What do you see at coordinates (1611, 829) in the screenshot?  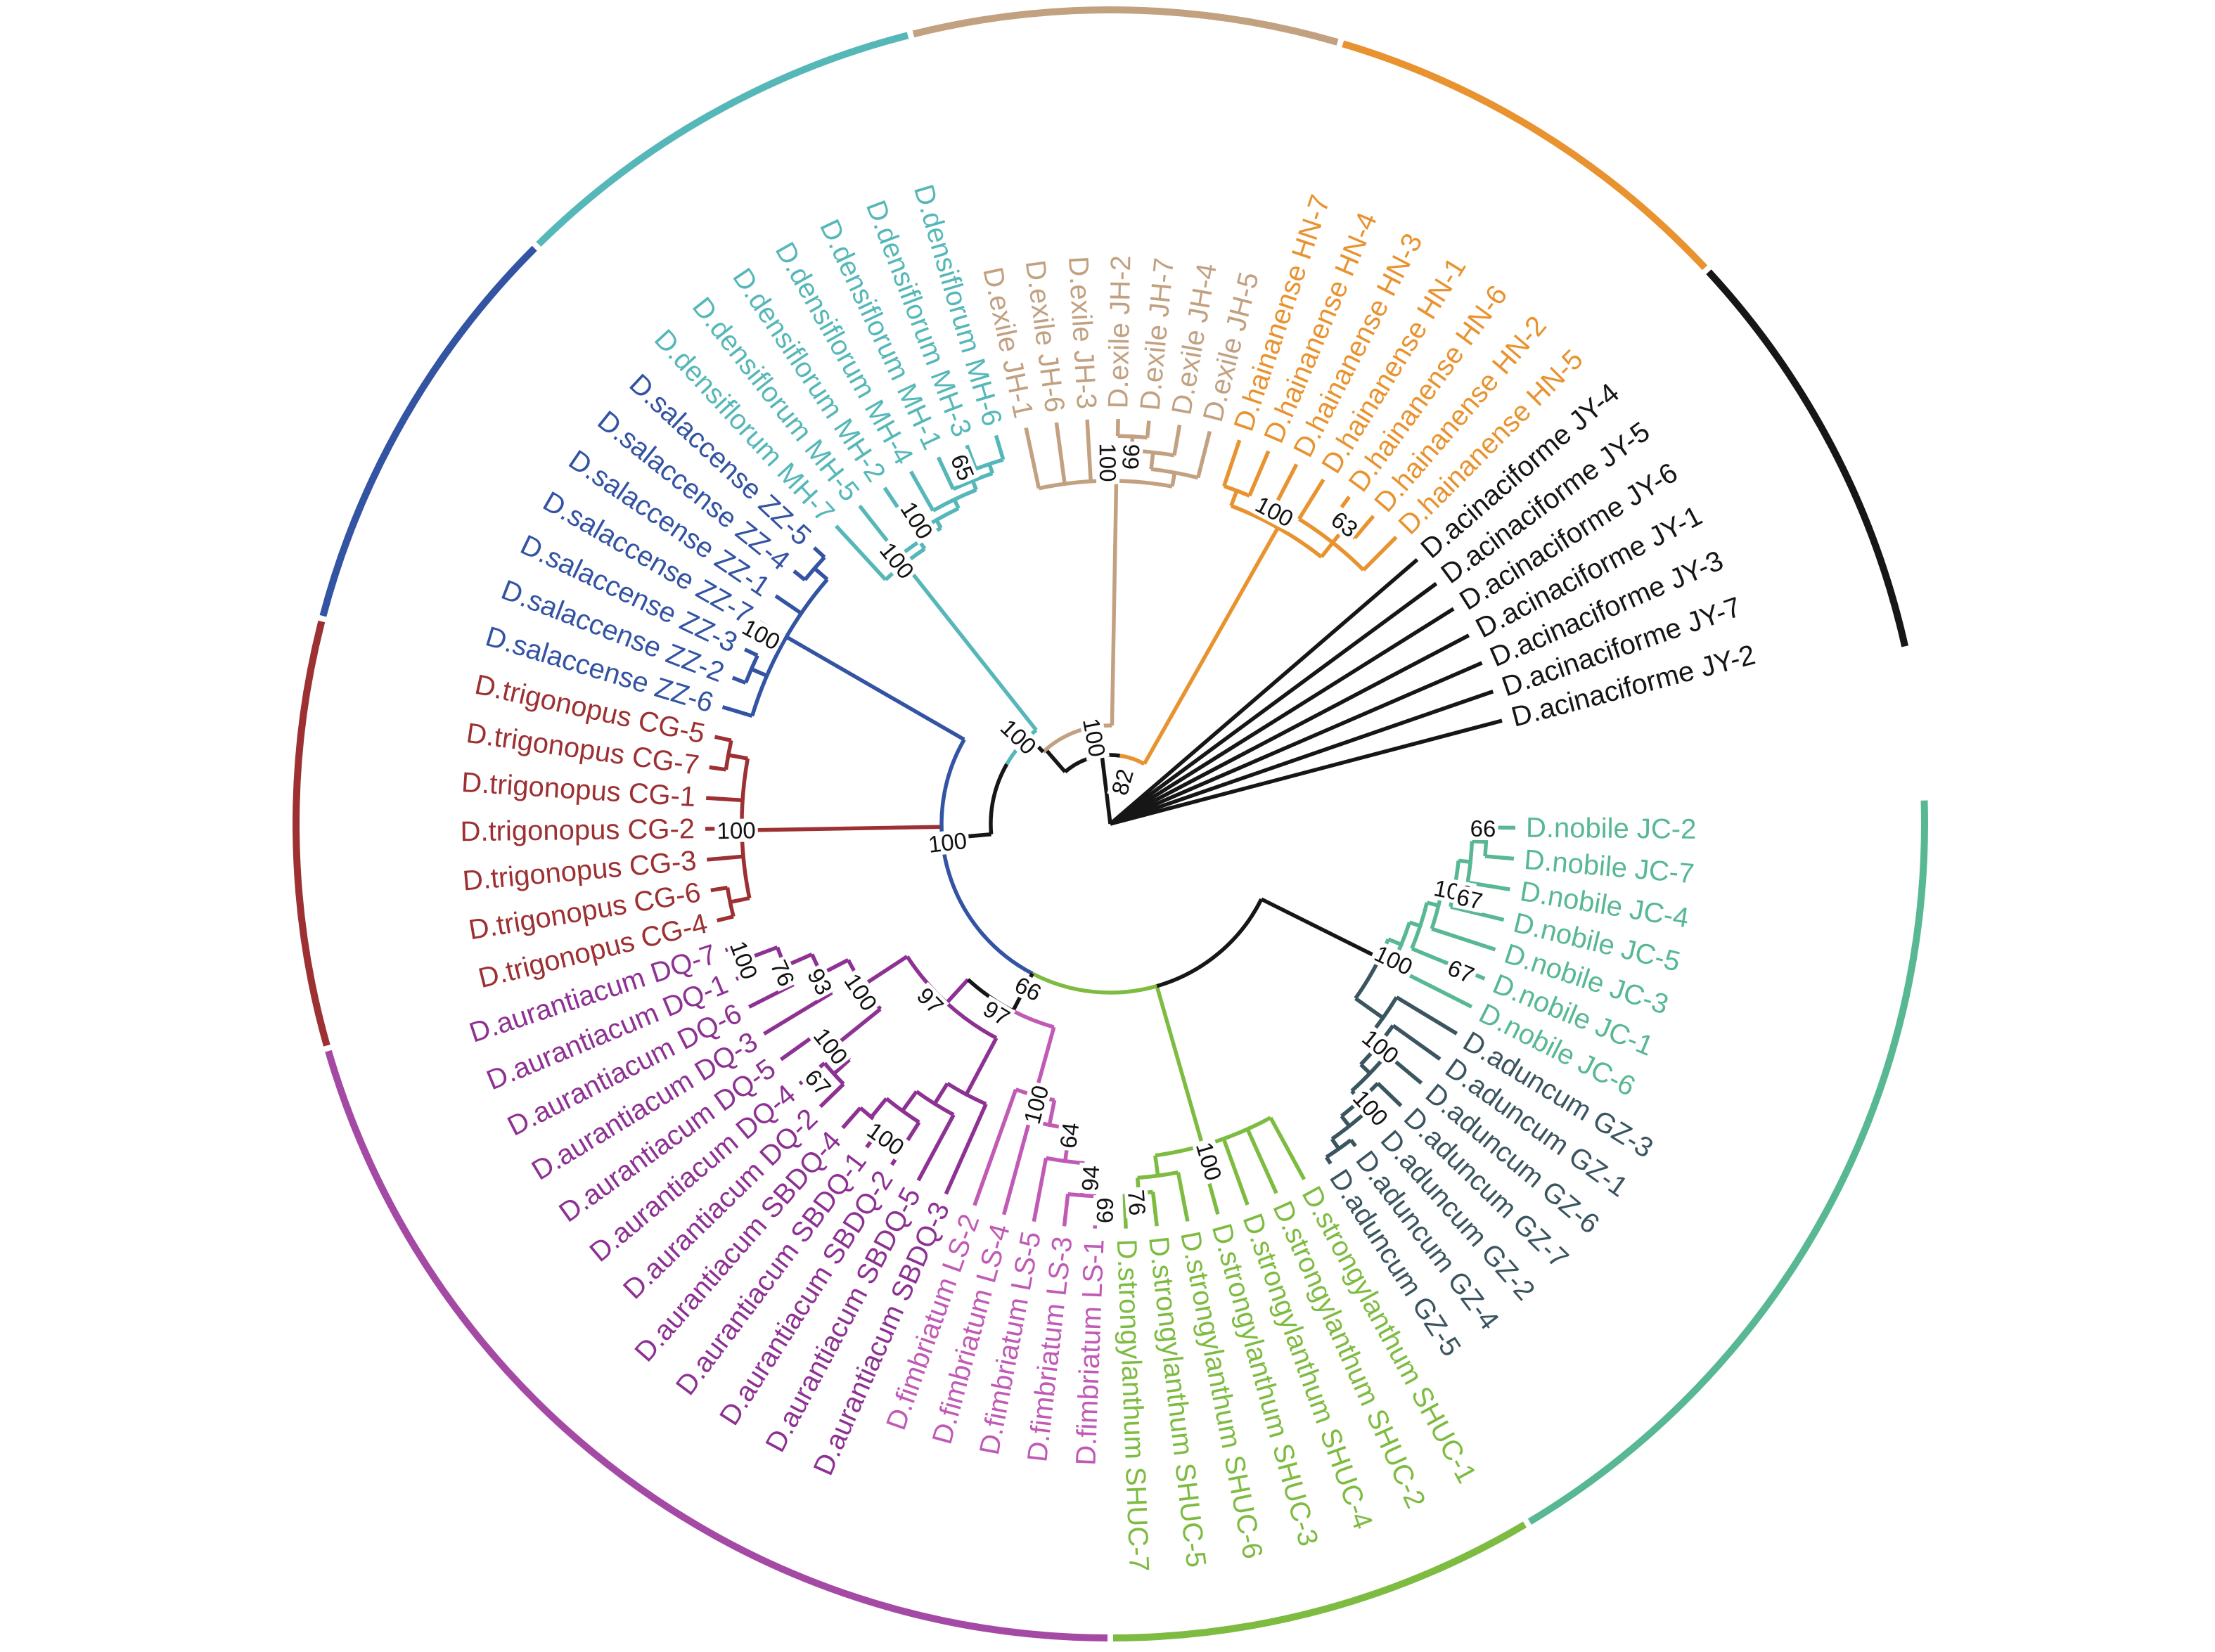 I see `svg-text: D.nobile JC-2` at bounding box center [1611, 829].